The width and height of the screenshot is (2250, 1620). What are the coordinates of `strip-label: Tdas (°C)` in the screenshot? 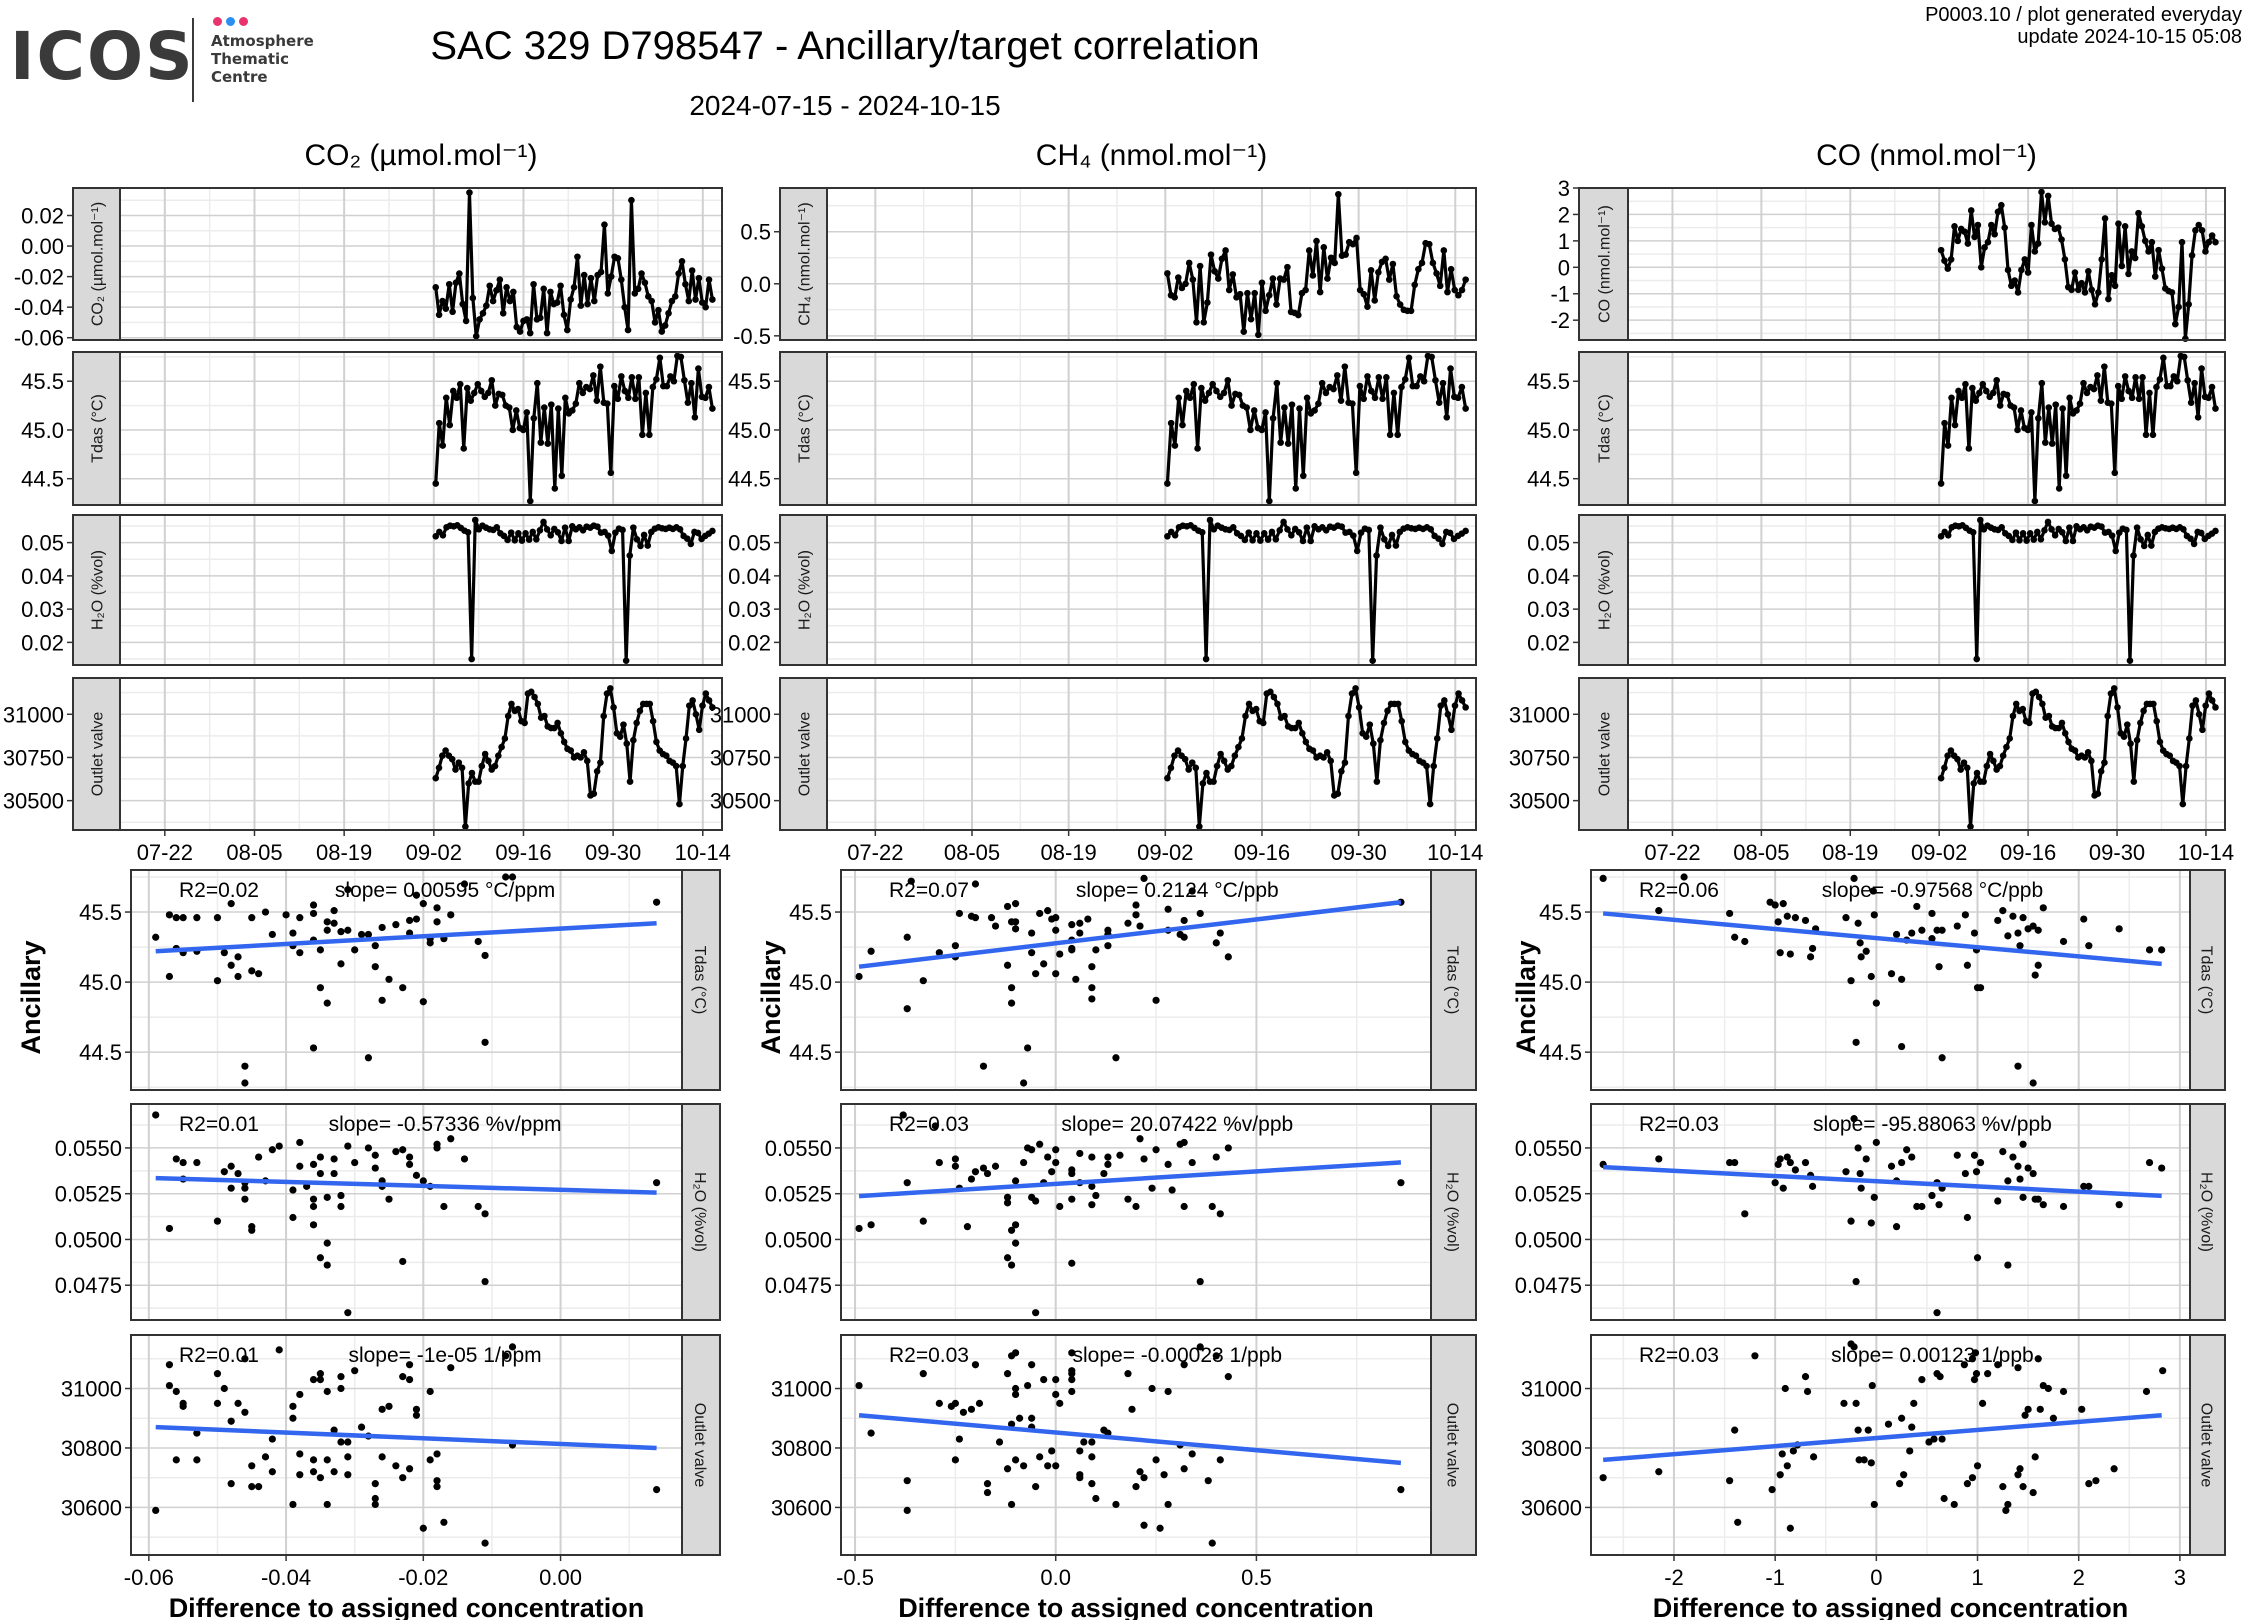 It's located at (1605, 428).